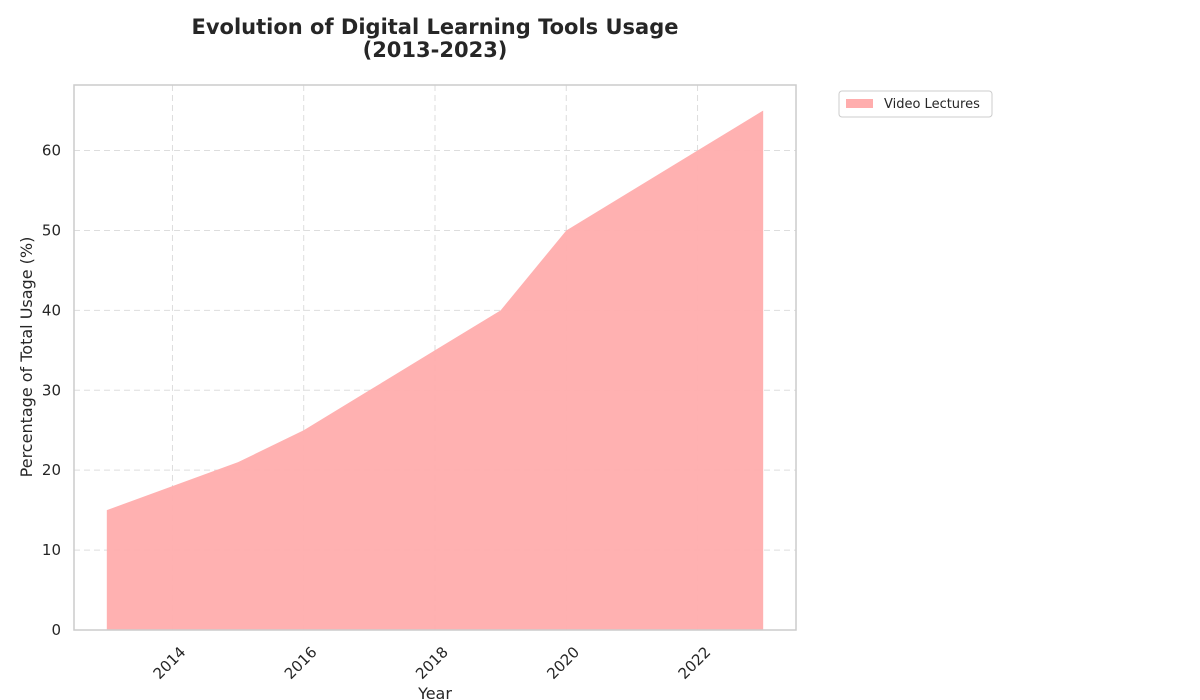 This screenshot has width=1200, height=700. I want to click on y-tick-label: 60, so click(51, 151).